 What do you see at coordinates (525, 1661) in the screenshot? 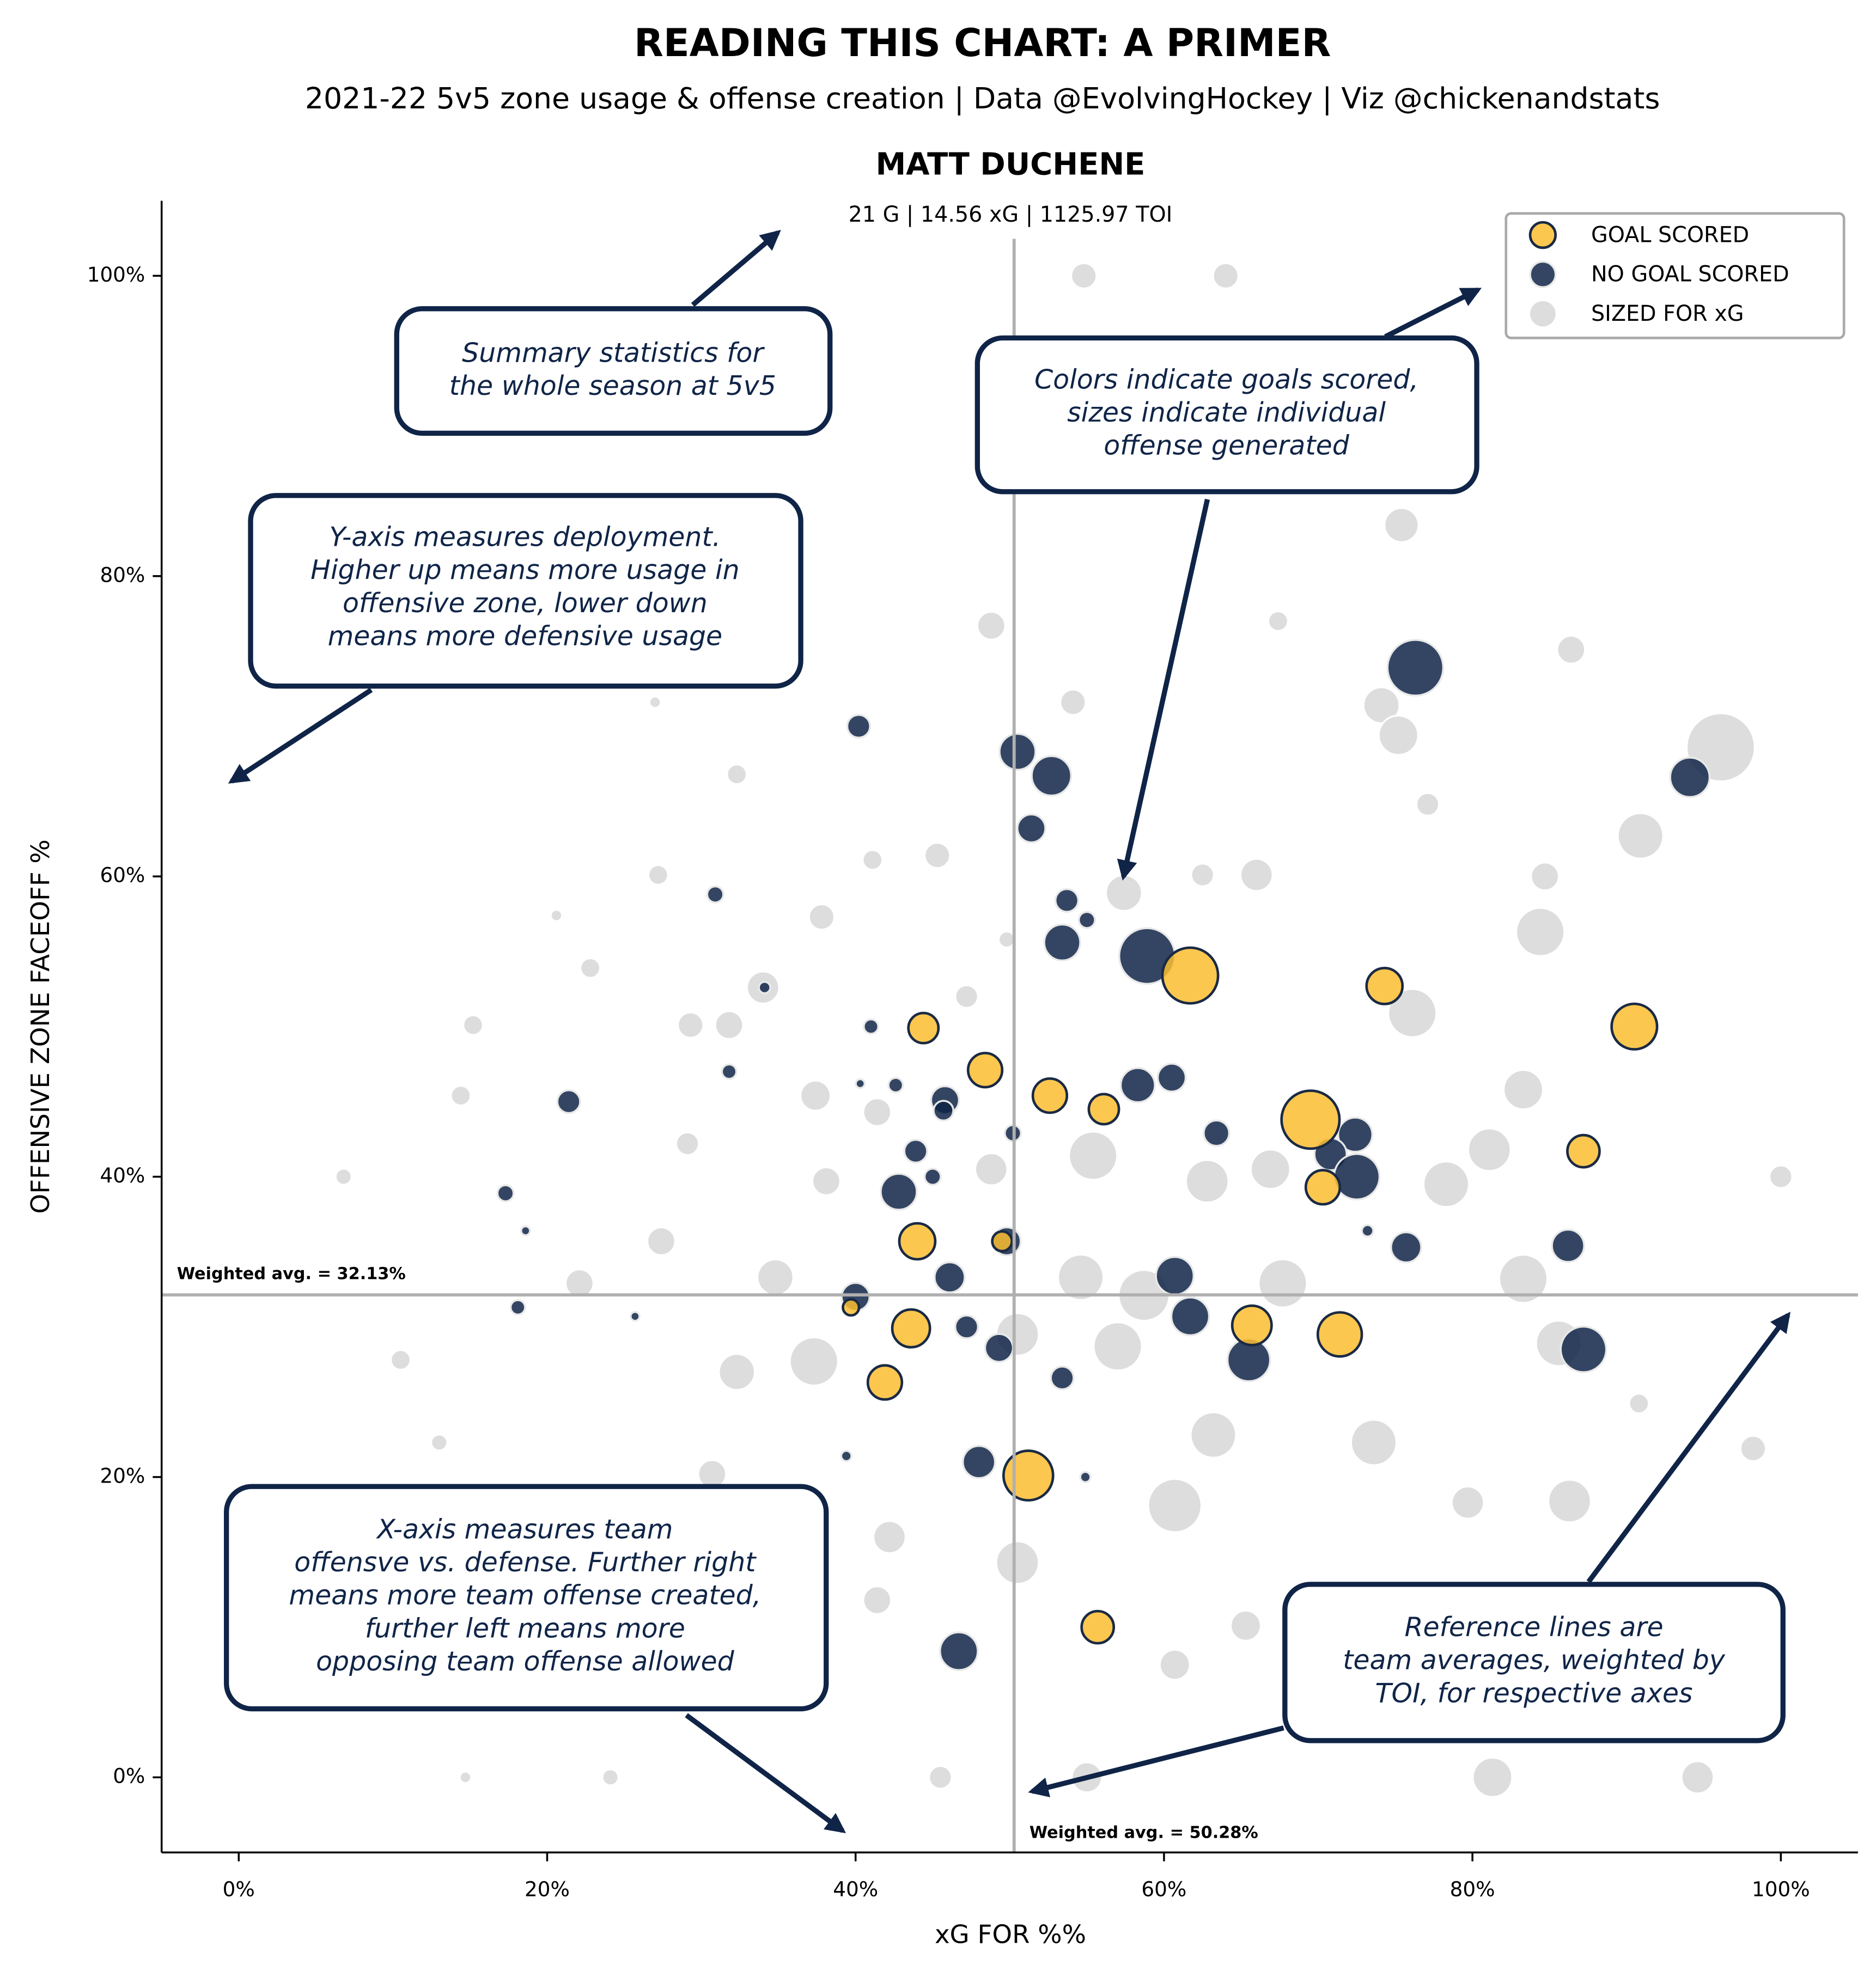
I see `annotation-text: opposing team offense allowed` at bounding box center [525, 1661].